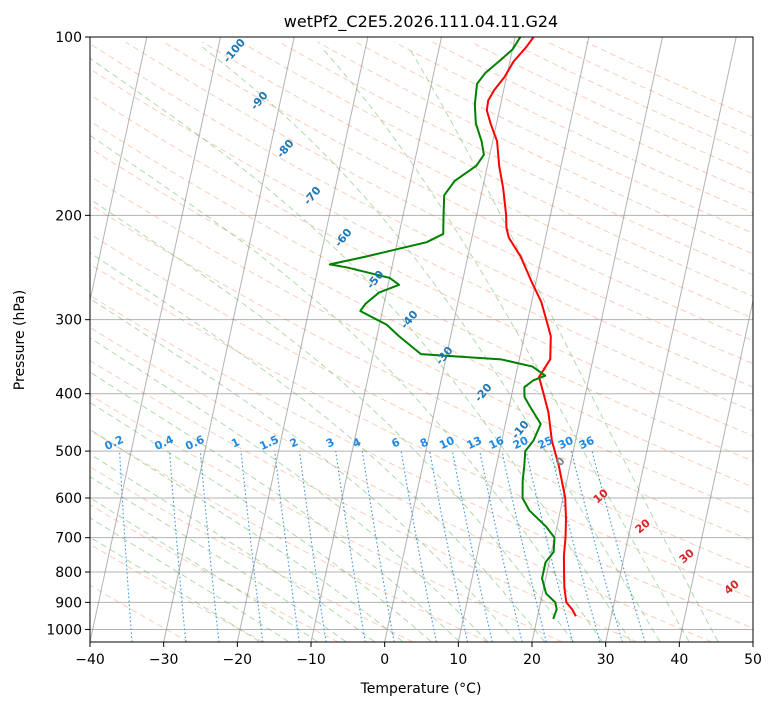 The height and width of the screenshot is (708, 775). Describe the element at coordinates (68, 573) in the screenshot. I see `y-tick-label: 800` at that location.